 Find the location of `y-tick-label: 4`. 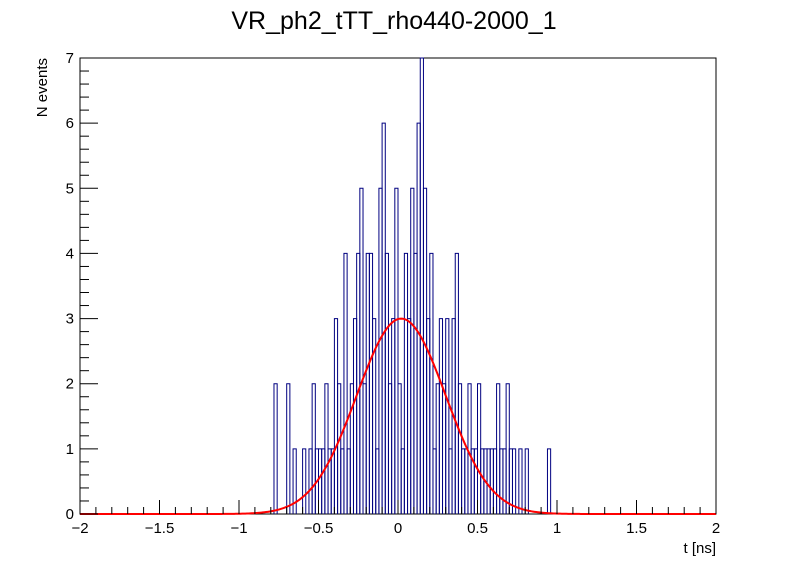

y-tick-label: 4 is located at coordinates (70, 253).